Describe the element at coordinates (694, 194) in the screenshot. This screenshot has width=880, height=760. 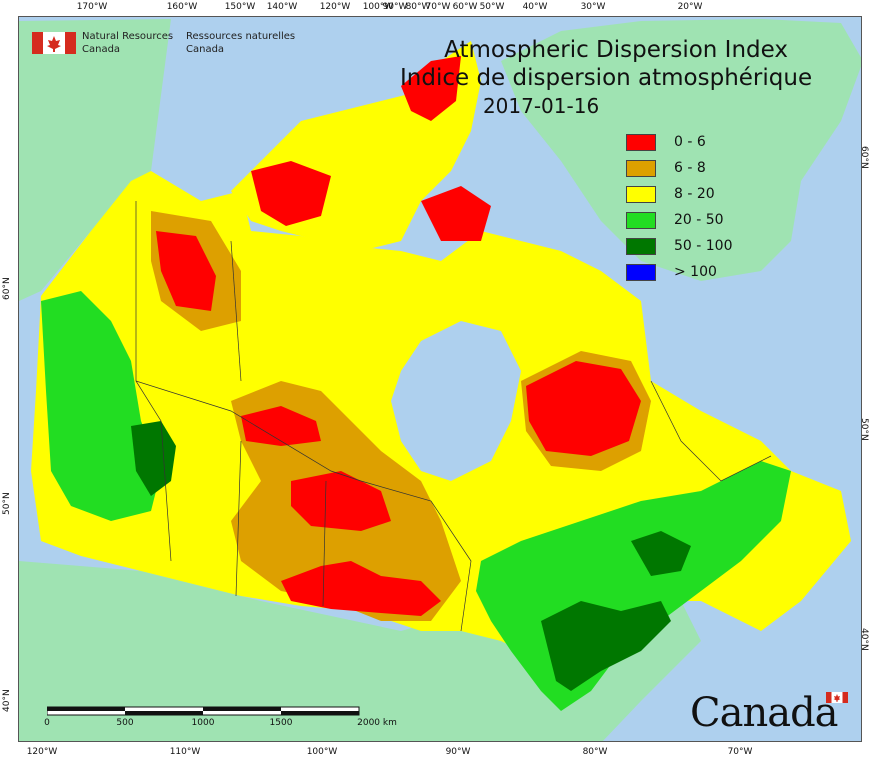
I see `legend-label: 8 - 20` at that location.